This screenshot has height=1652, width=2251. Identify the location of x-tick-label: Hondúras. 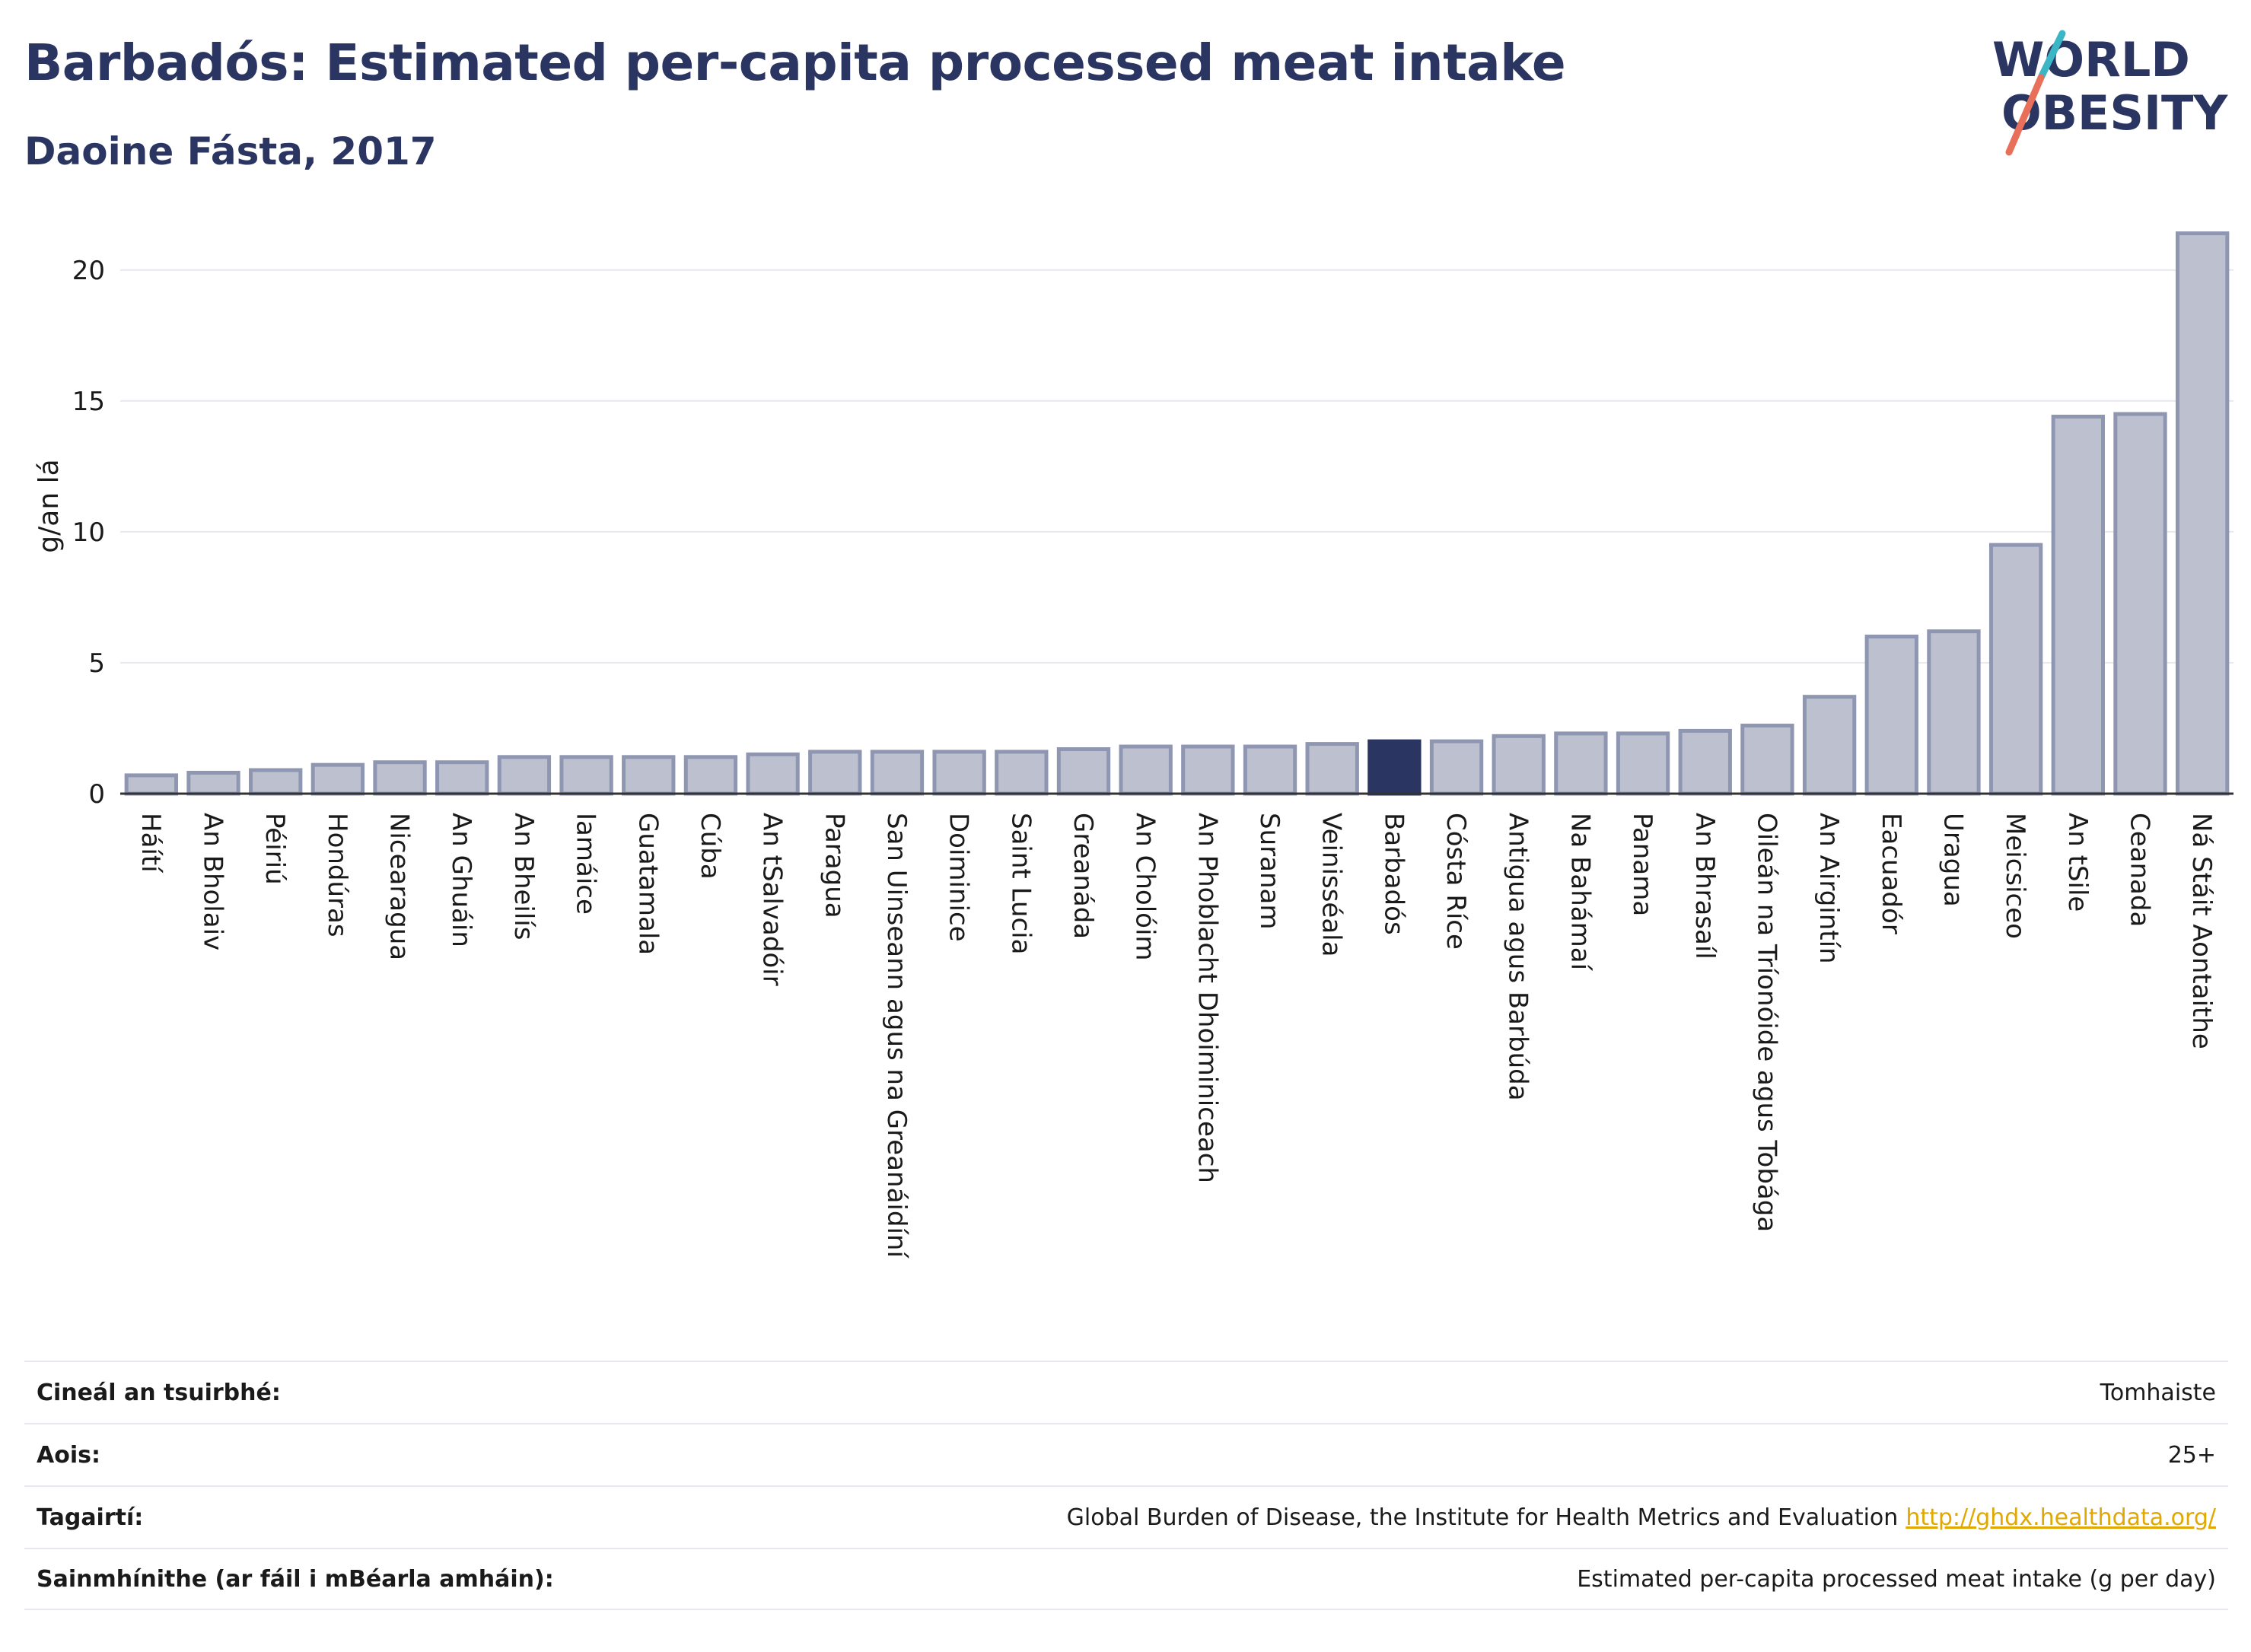
(337, 875).